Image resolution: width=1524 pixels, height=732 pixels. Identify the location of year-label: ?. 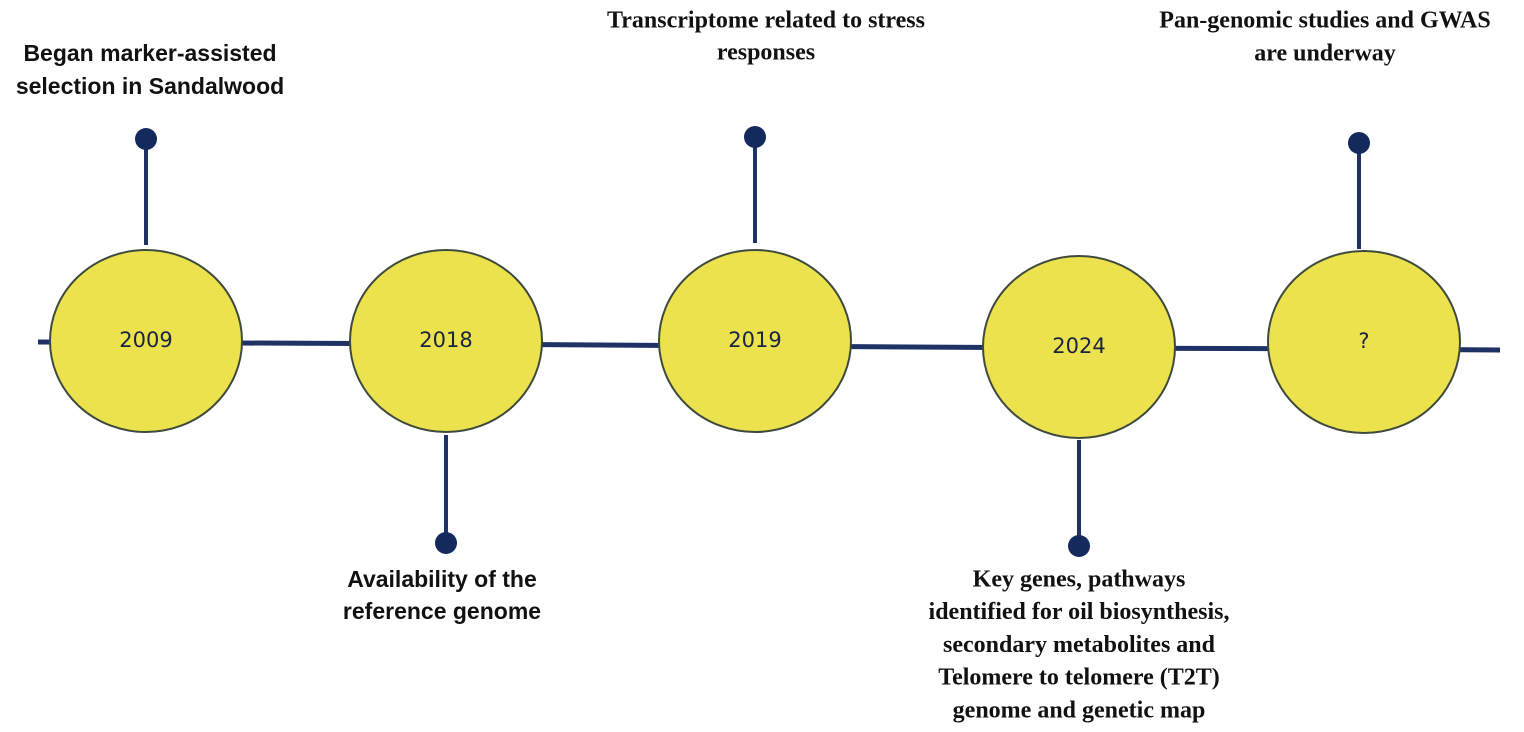
(1363, 341).